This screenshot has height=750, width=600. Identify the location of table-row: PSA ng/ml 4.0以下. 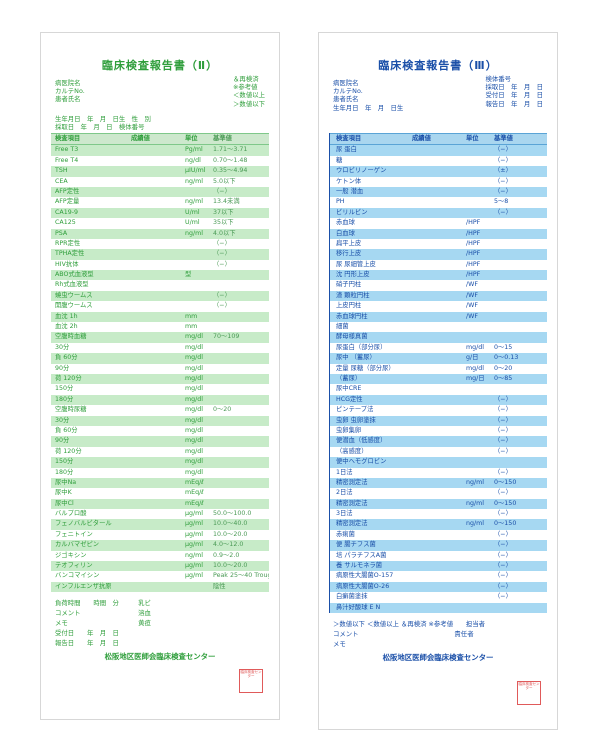
(160, 233).